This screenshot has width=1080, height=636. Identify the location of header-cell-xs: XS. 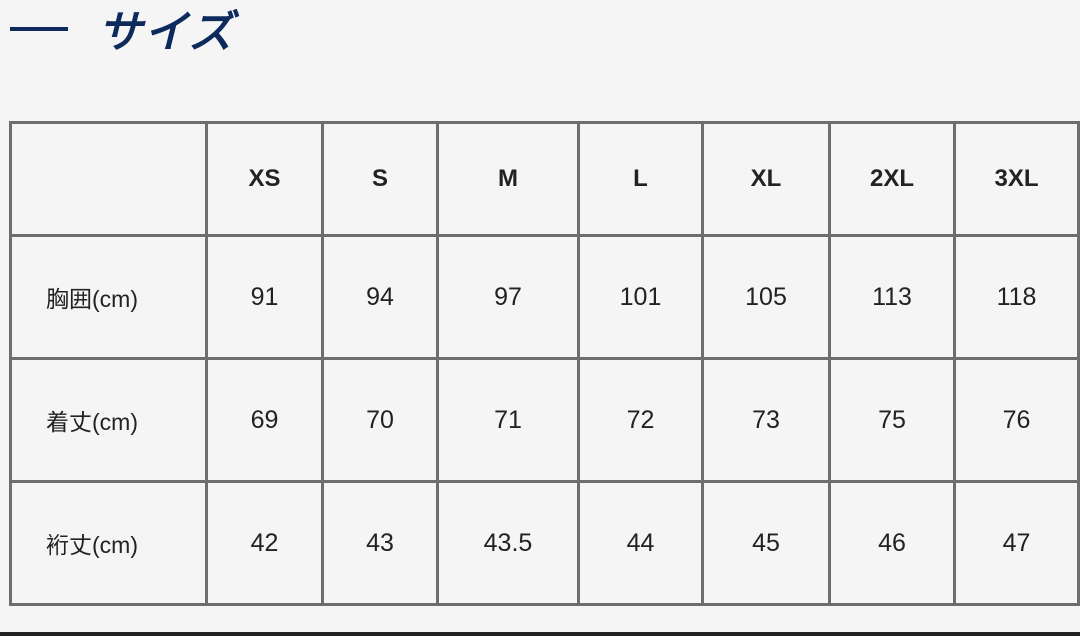
(264, 179).